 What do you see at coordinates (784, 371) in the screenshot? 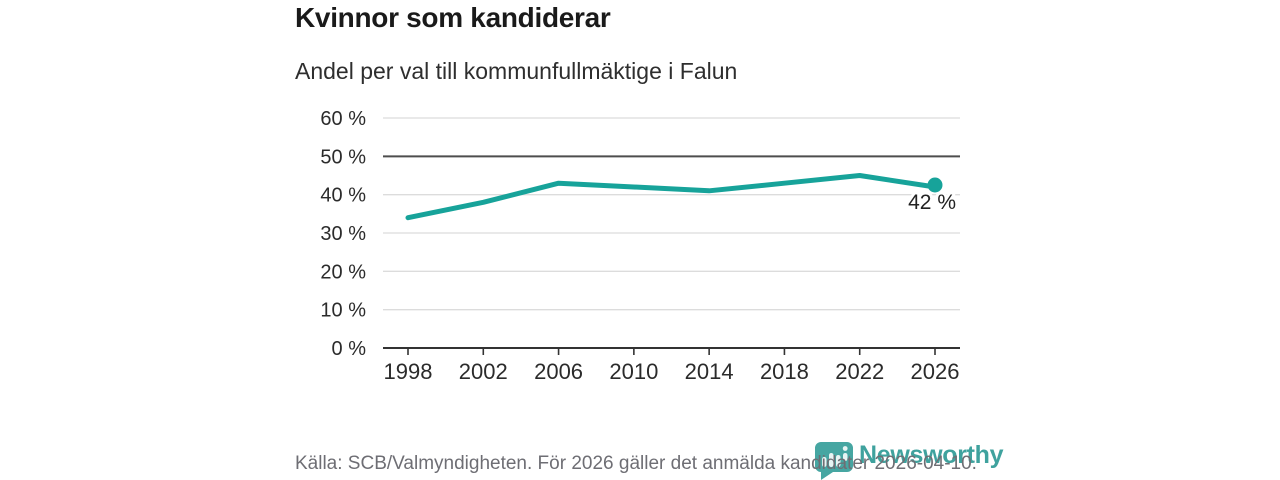
I see `x-axis-tick-label: 2018` at bounding box center [784, 371].